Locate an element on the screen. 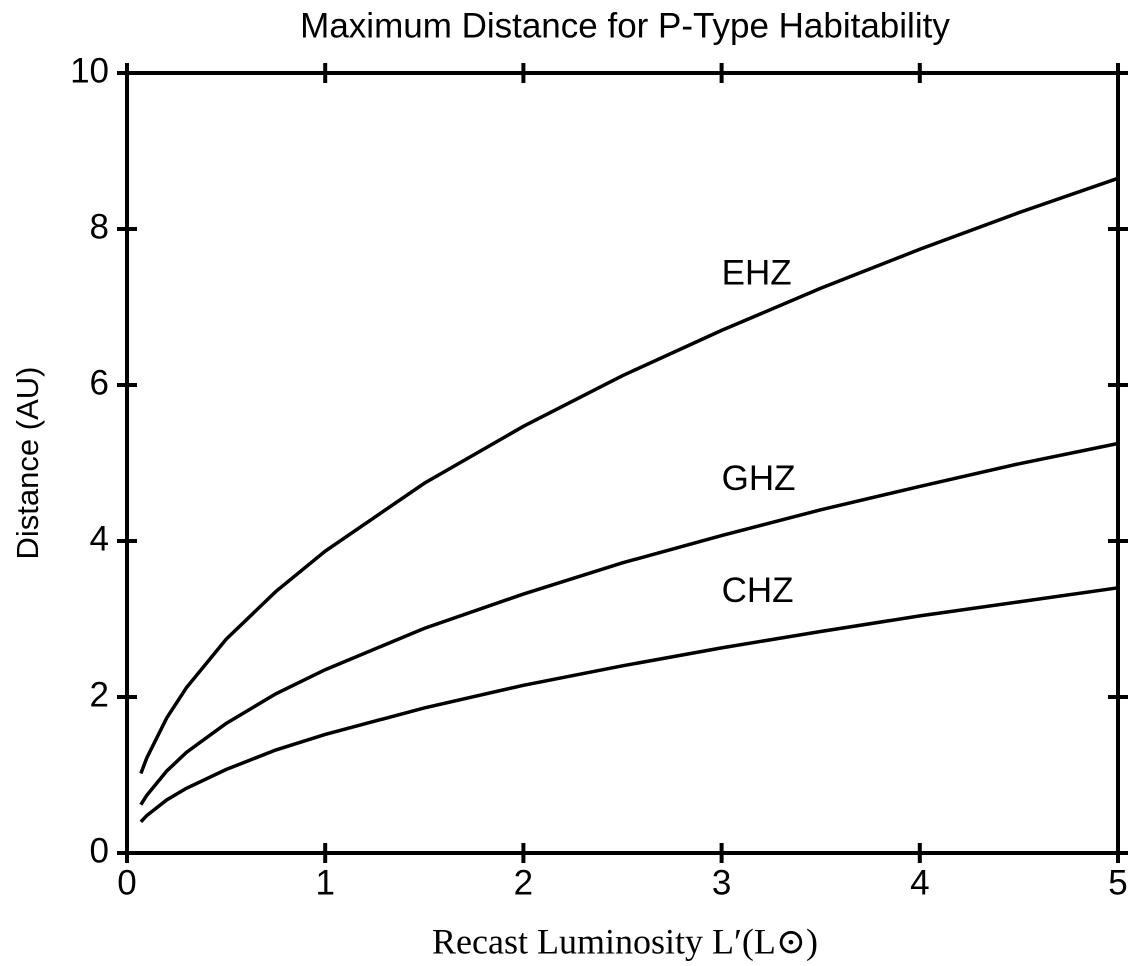 This screenshot has height=966, width=1143. y-tick-label: 6 is located at coordinates (99, 382).